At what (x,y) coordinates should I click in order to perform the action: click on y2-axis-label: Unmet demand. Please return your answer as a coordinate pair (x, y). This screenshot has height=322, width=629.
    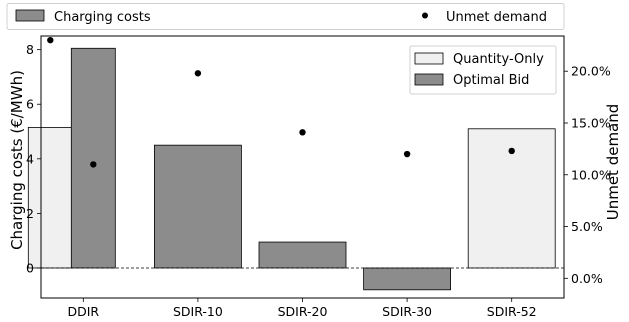
    Looking at the image, I should click on (613, 162).